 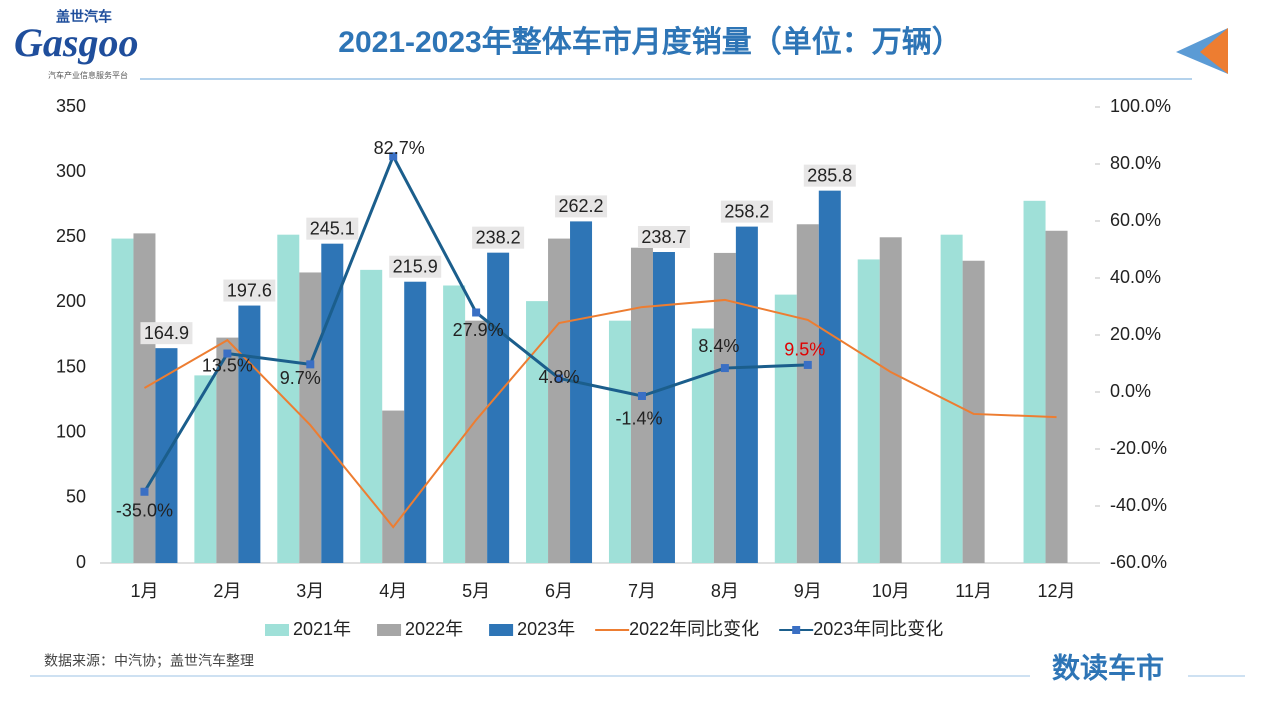 I want to click on source-note: 数据来源：中汽协；盖世汽车整理, so click(x=149, y=661).